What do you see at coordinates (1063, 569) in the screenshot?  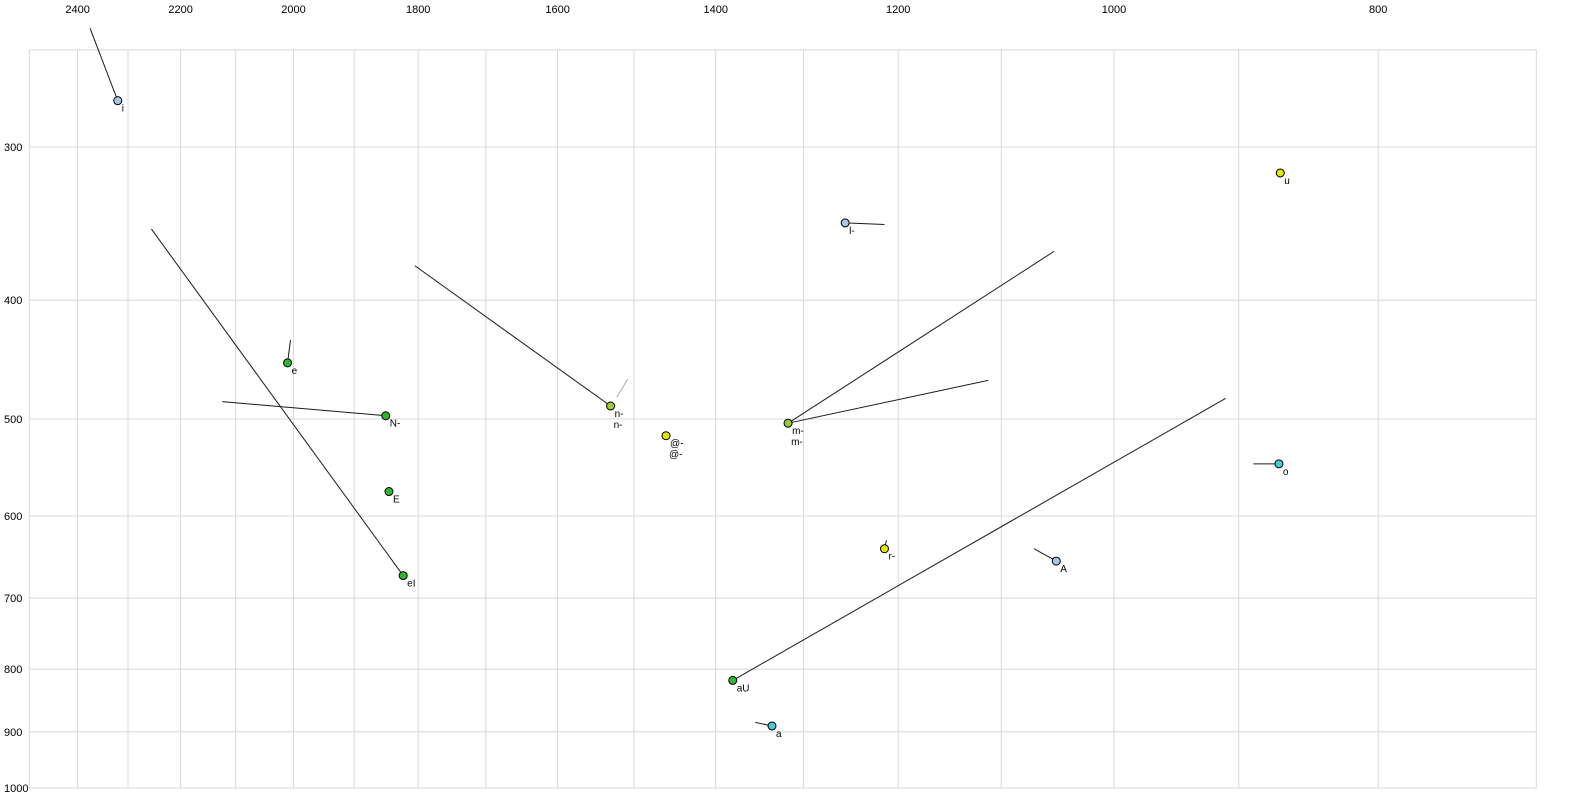 I see `point-label: A` at bounding box center [1063, 569].